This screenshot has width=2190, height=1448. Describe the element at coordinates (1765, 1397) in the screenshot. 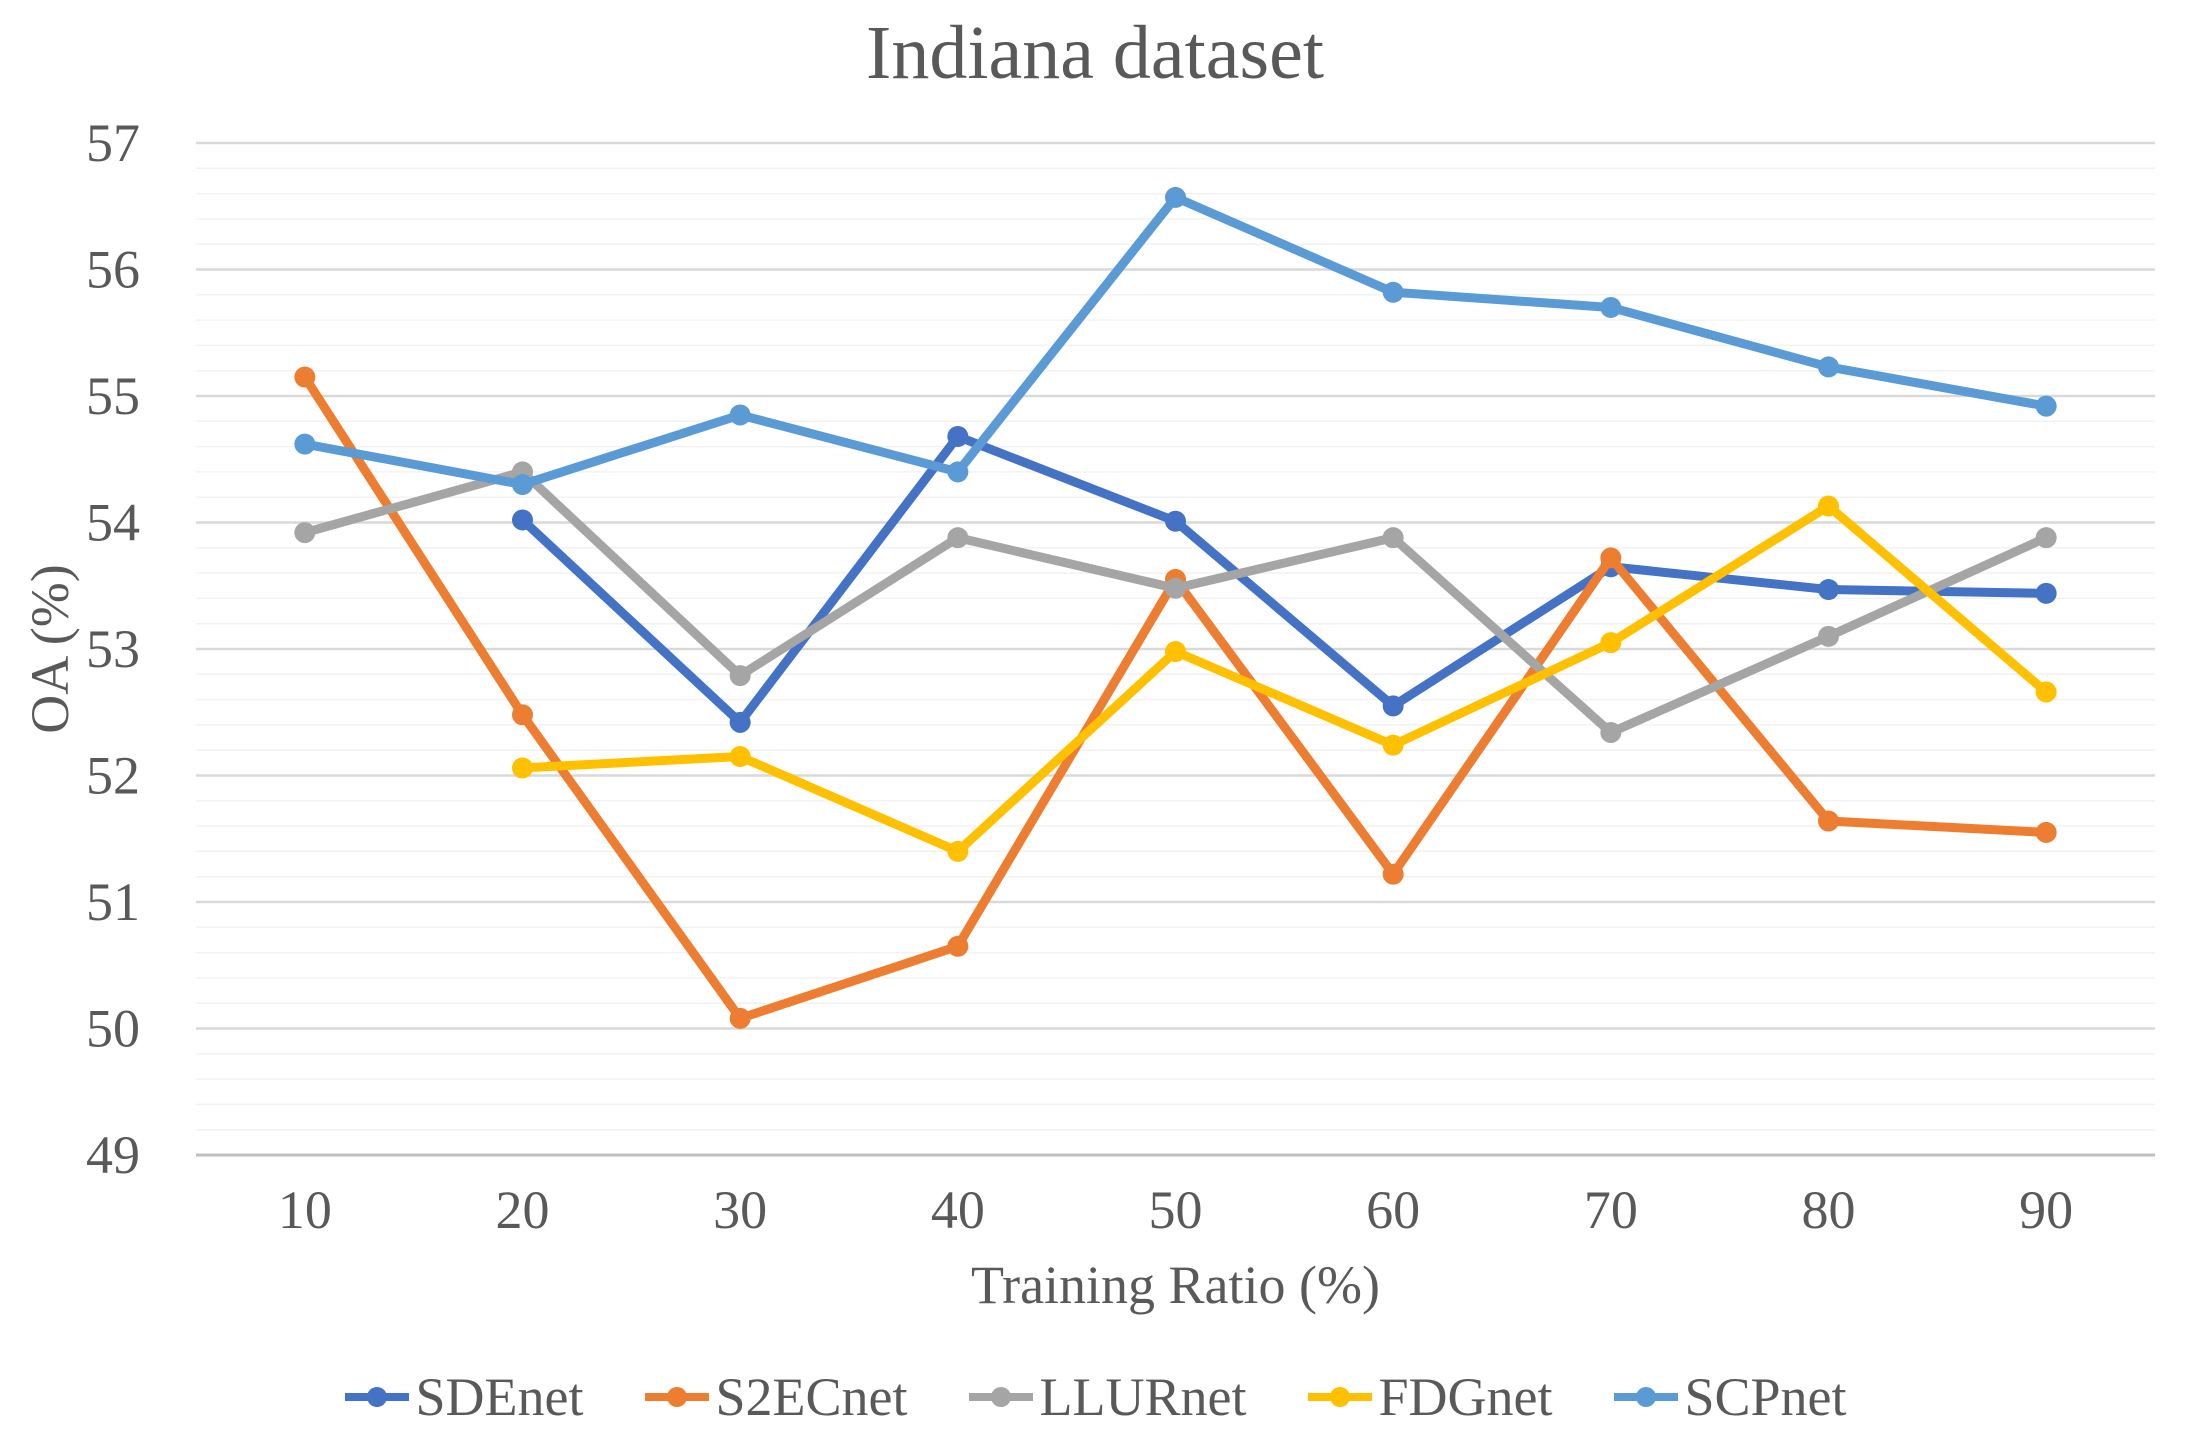

I see `legend-label: SCPnet` at that location.